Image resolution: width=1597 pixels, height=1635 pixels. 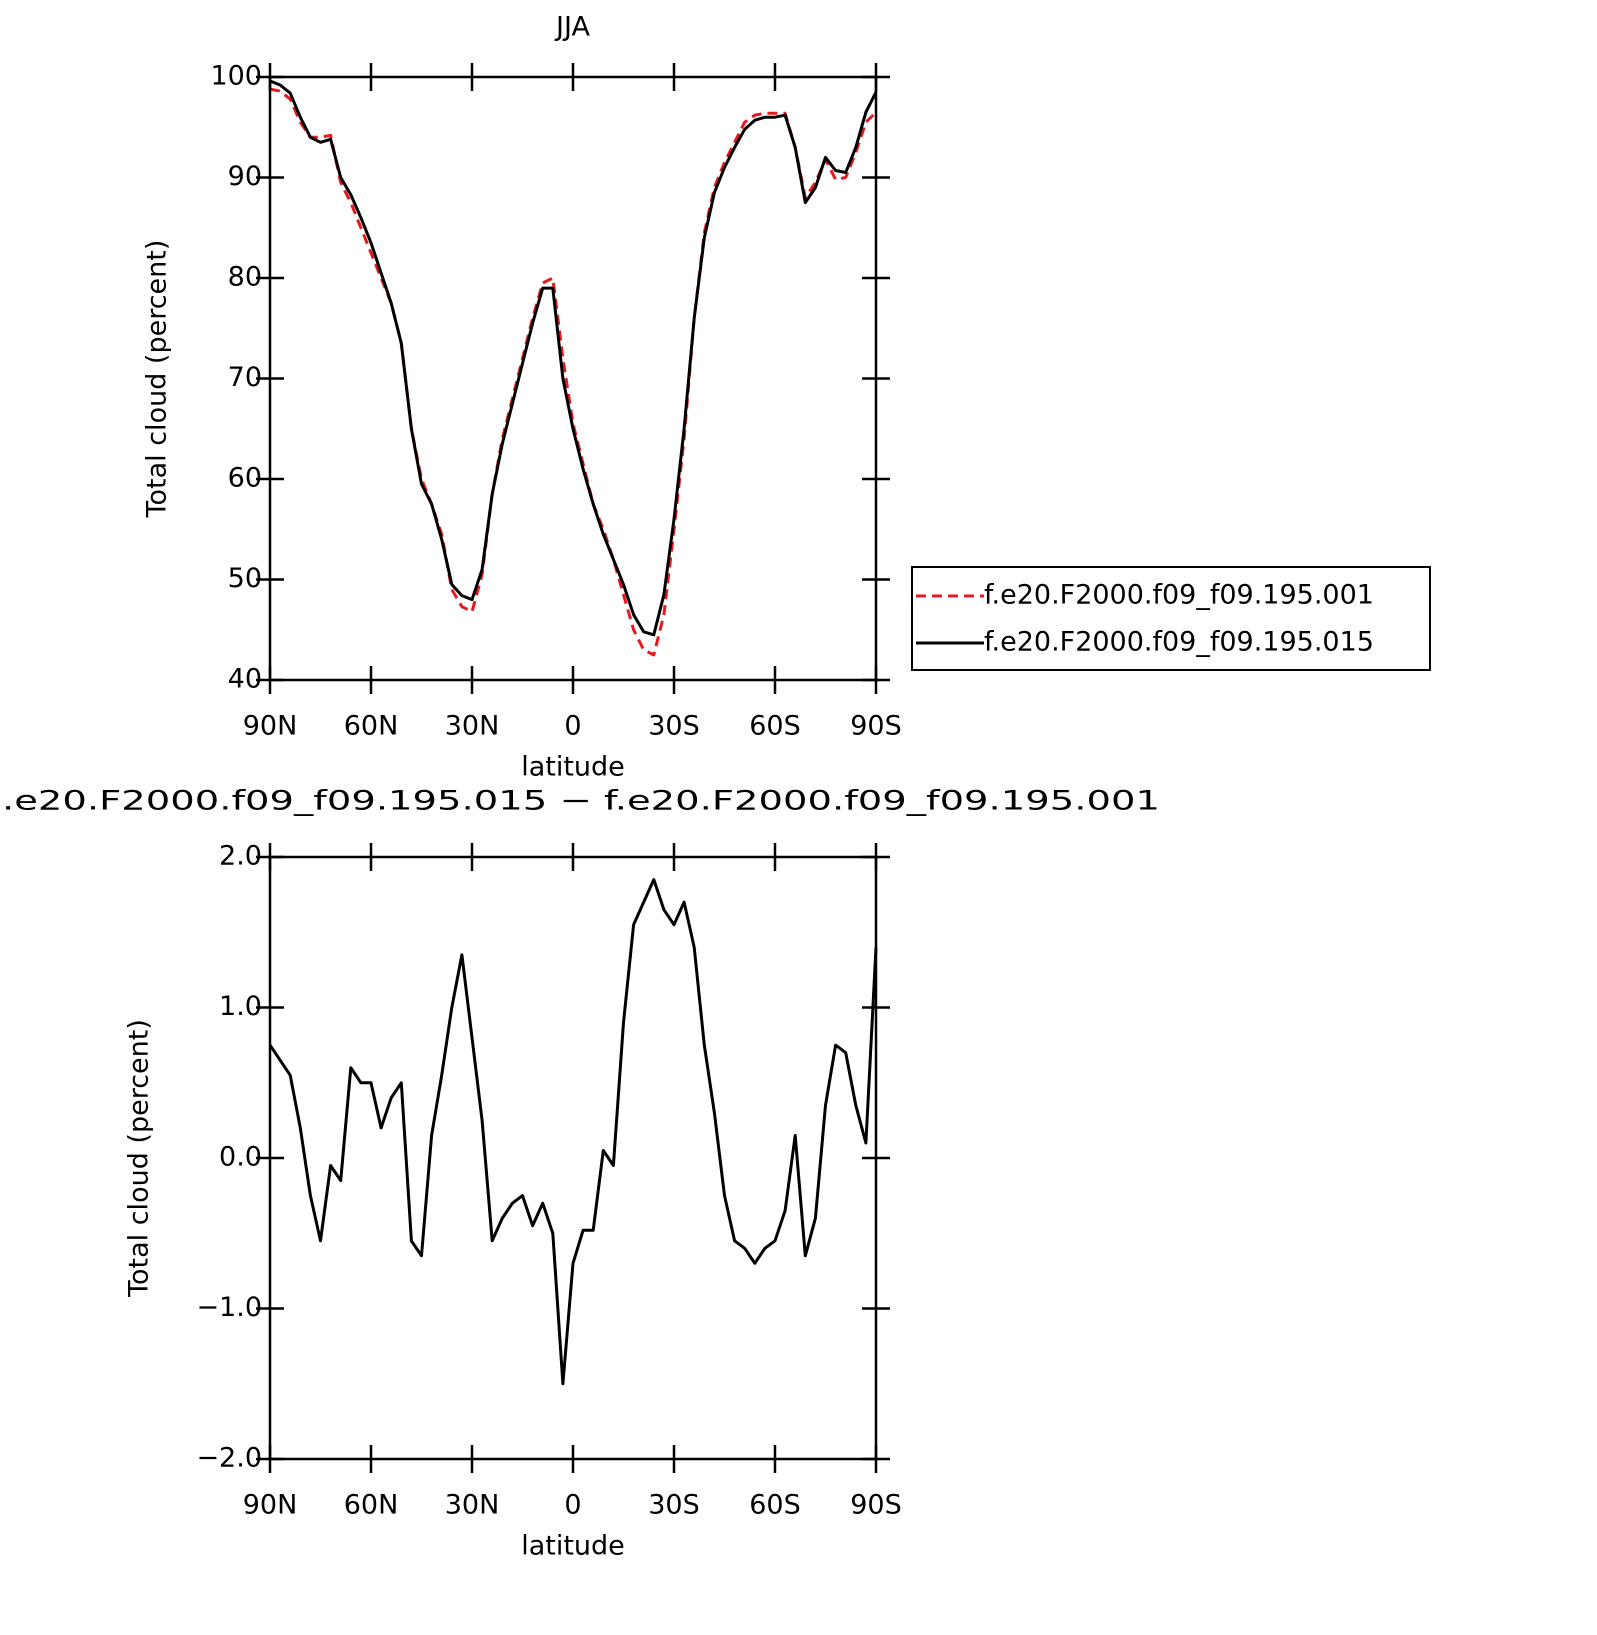 What do you see at coordinates (1179, 642) in the screenshot?
I see `legend-label: f.e20.F2000.f09_f09.195.015` at bounding box center [1179, 642].